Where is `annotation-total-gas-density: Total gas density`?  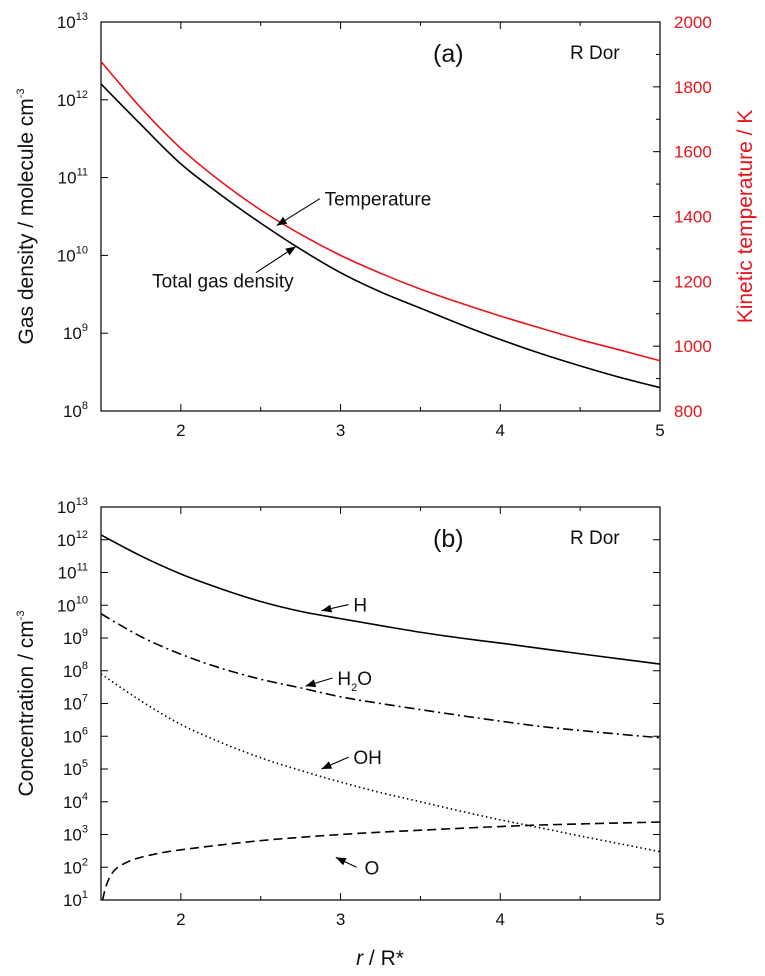 annotation-total-gas-density: Total gas density is located at coordinates (223, 282).